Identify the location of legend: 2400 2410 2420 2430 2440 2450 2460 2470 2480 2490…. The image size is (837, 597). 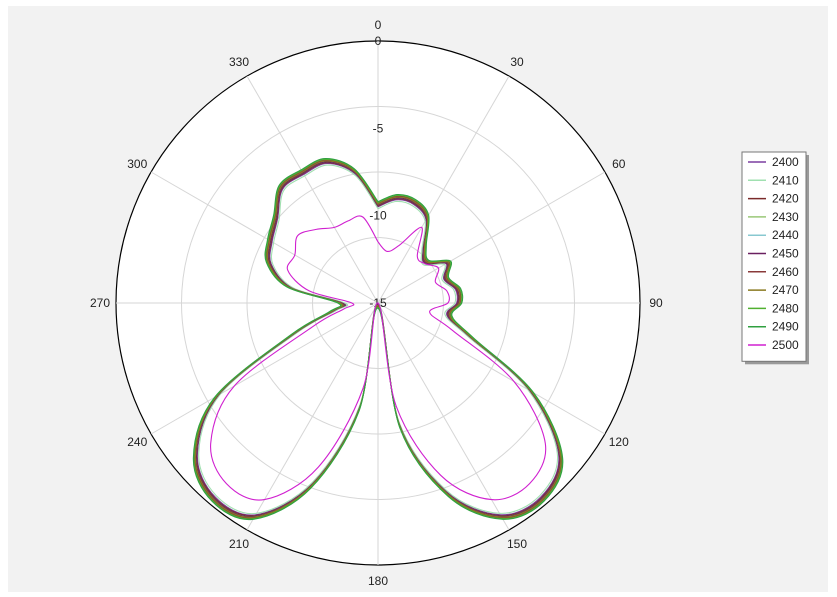
(775, 258).